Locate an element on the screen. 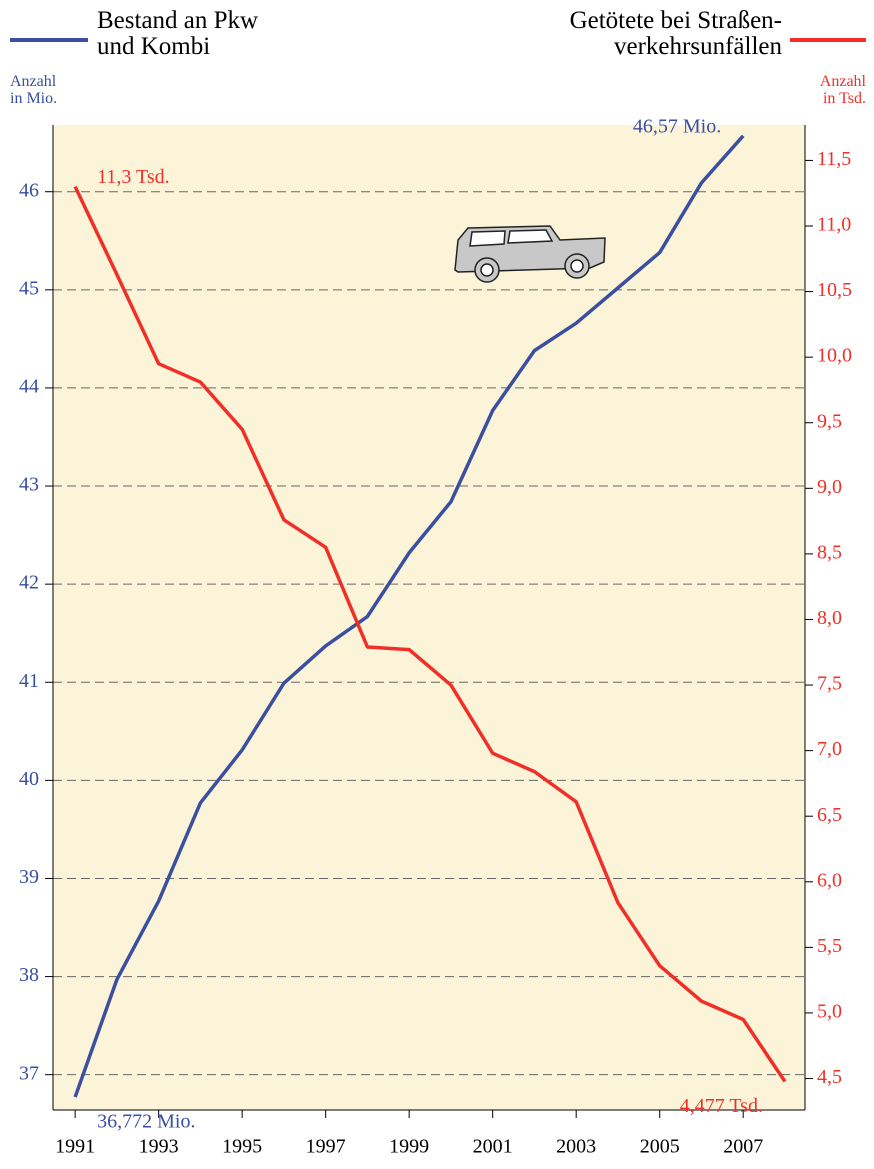 The width and height of the screenshot is (874, 1169). x-tick-label: 2003 is located at coordinates (576, 1147).